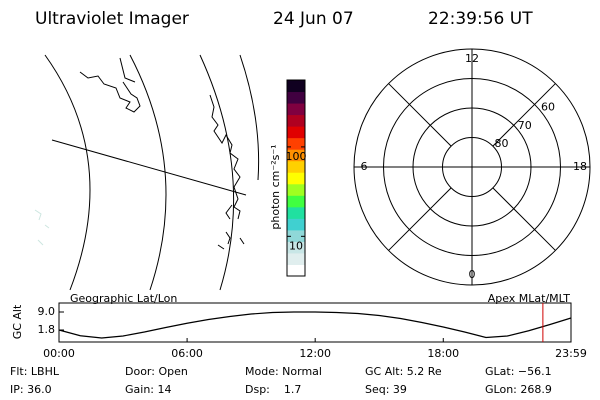 The image size is (600, 400). I want to click on status-field: Door: Open, so click(156, 371).